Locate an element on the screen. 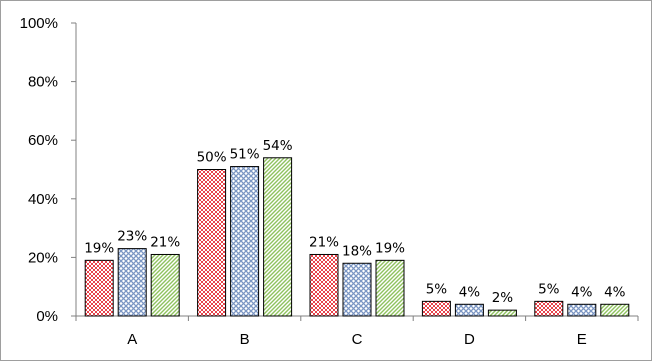 Image resolution: width=652 pixels, height=361 pixels. x-tick-label: E is located at coordinates (582, 339).